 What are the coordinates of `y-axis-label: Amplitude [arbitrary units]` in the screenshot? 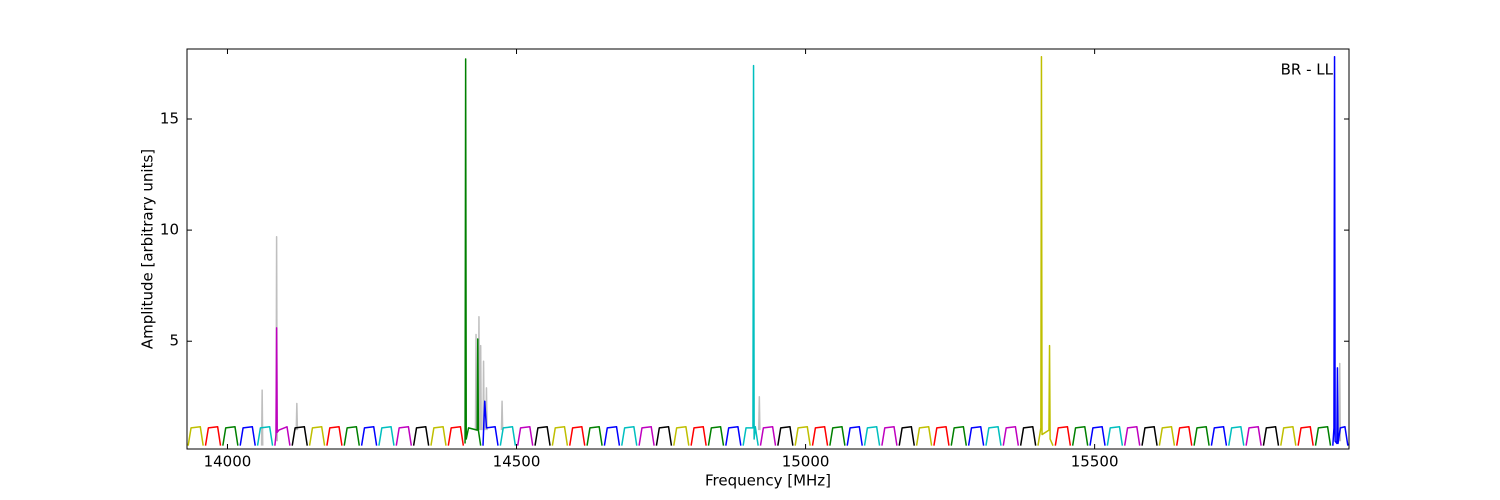 It's located at (148, 249).